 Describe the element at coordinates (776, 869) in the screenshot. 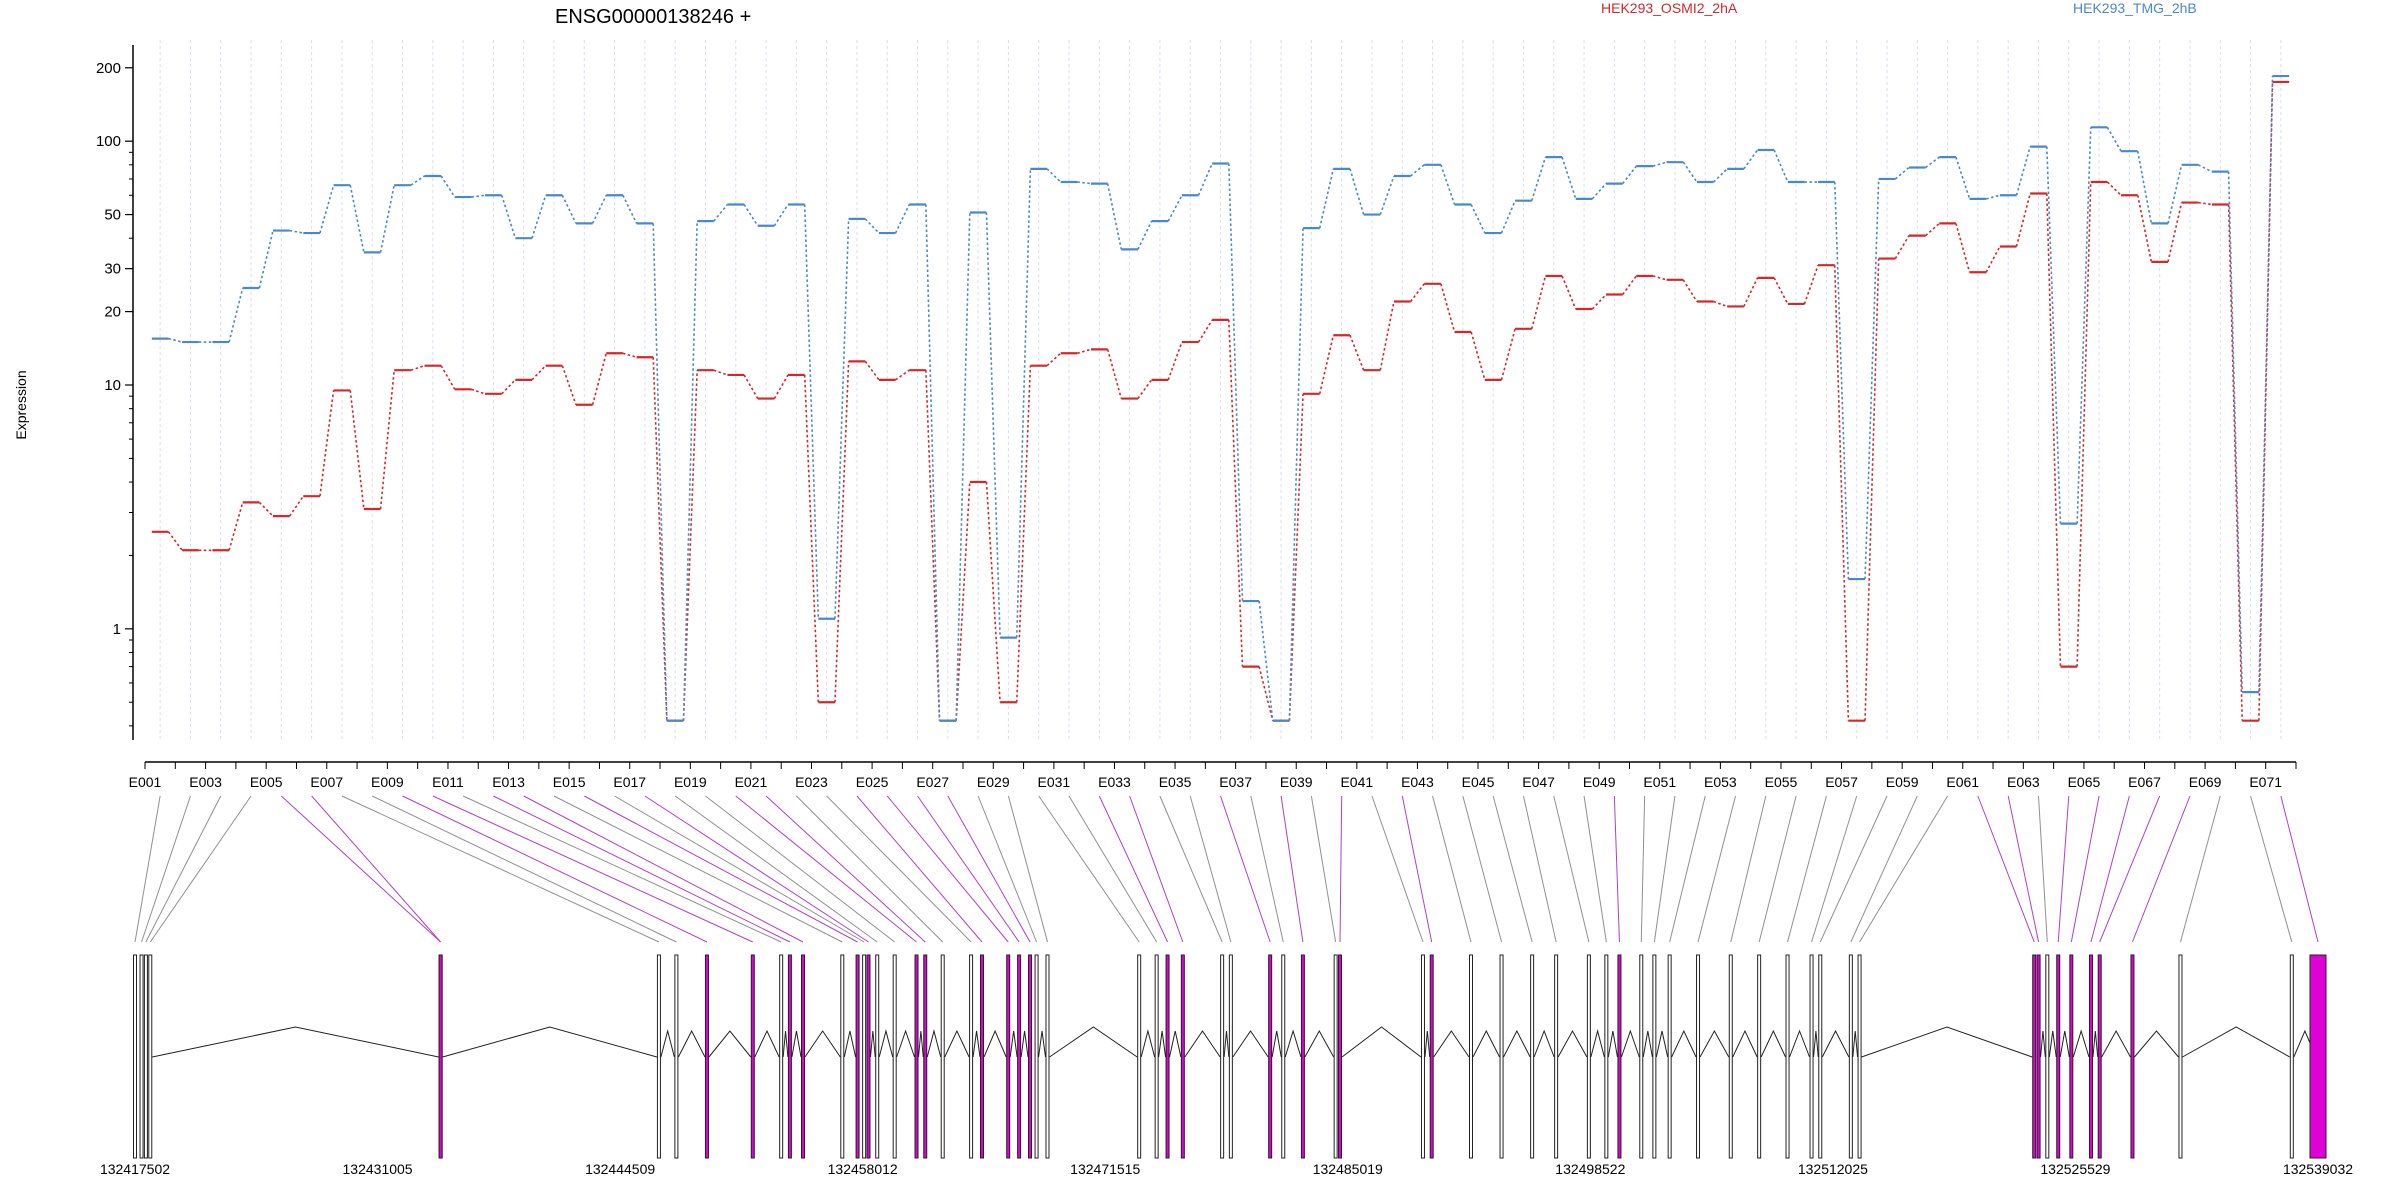

I see `connector-E018` at that location.